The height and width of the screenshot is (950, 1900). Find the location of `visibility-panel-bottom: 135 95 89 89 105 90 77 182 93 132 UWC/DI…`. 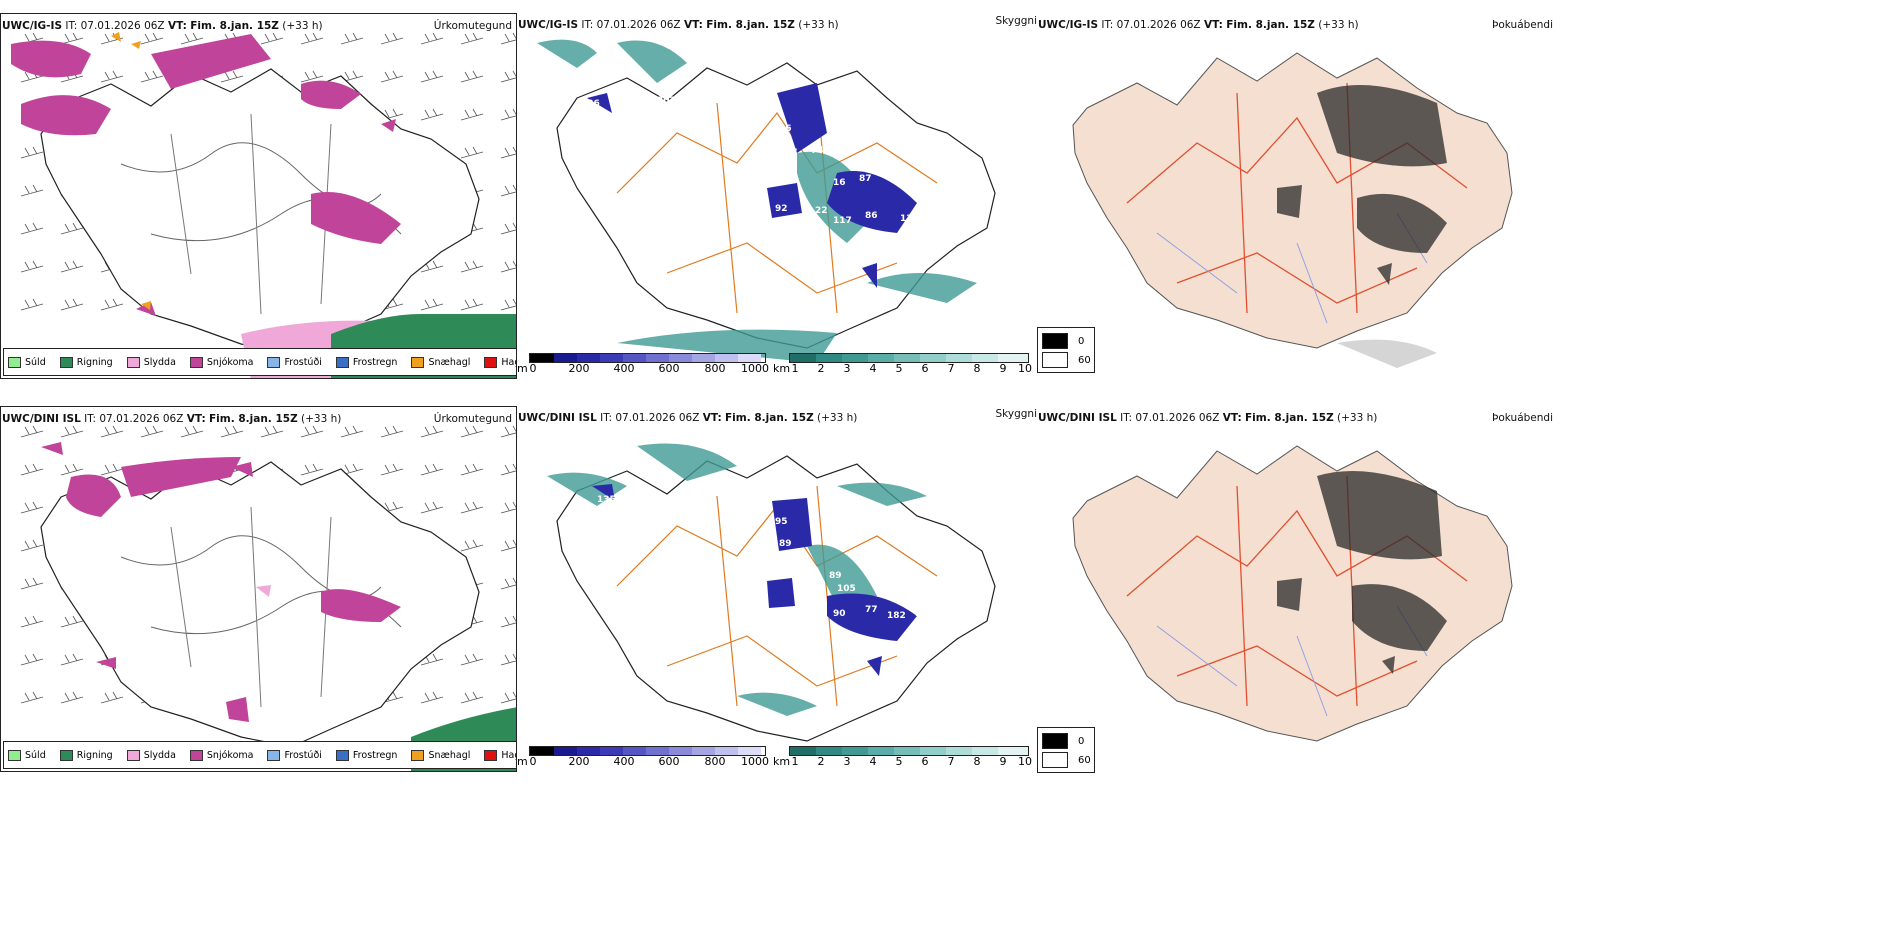

visibility-panel-bottom: 135 95 89 89 105 90 77 182 93 132 UWC/DI… is located at coordinates (777, 589).